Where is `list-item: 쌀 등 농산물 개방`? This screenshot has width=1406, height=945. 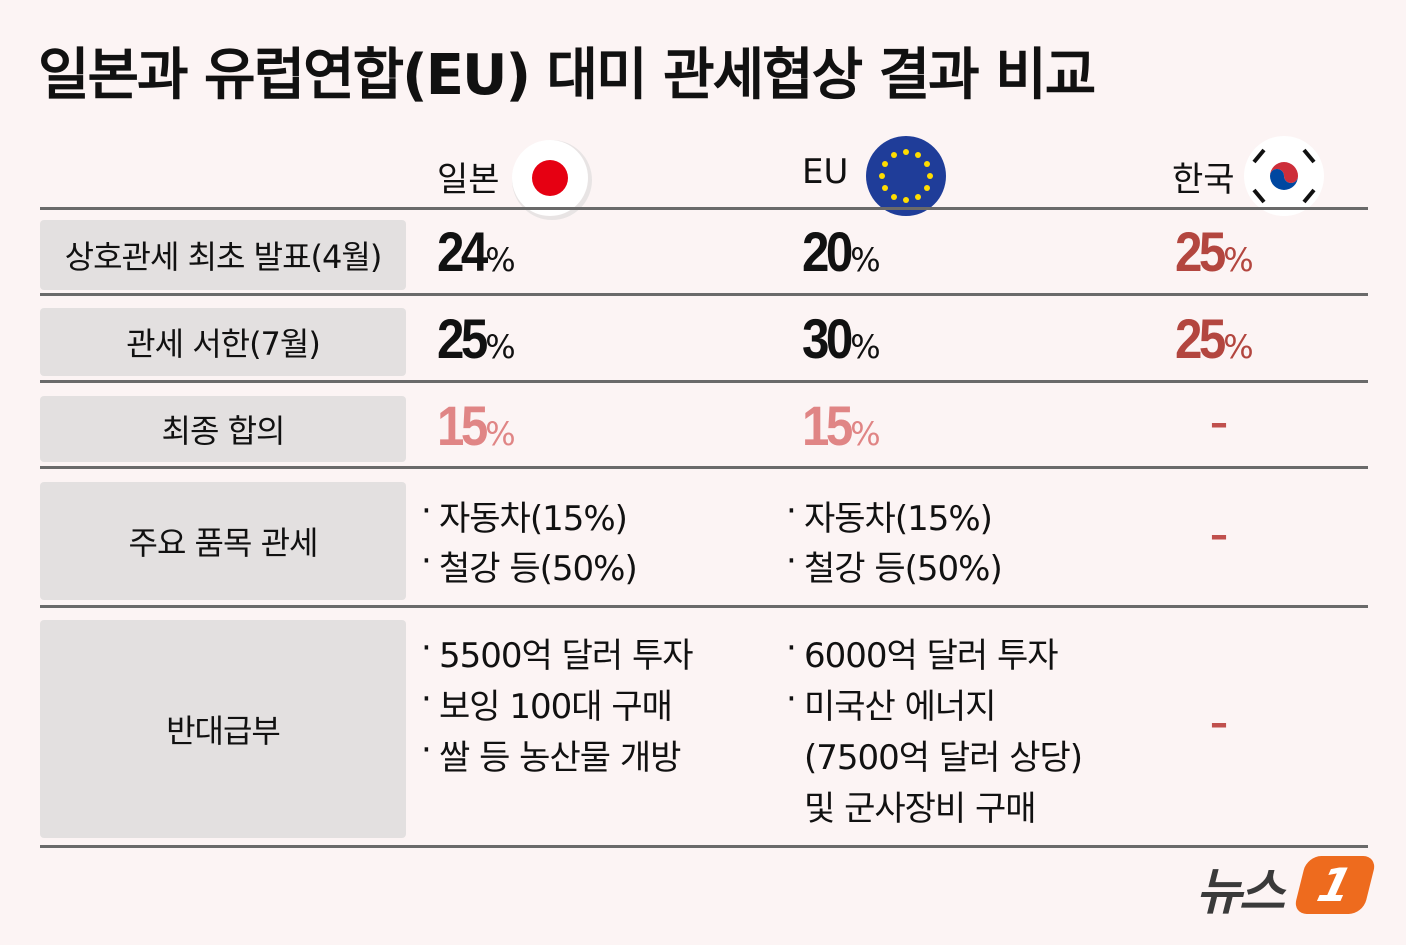
list-item: 쌀 등 농산물 개방 is located at coordinates (551, 754).